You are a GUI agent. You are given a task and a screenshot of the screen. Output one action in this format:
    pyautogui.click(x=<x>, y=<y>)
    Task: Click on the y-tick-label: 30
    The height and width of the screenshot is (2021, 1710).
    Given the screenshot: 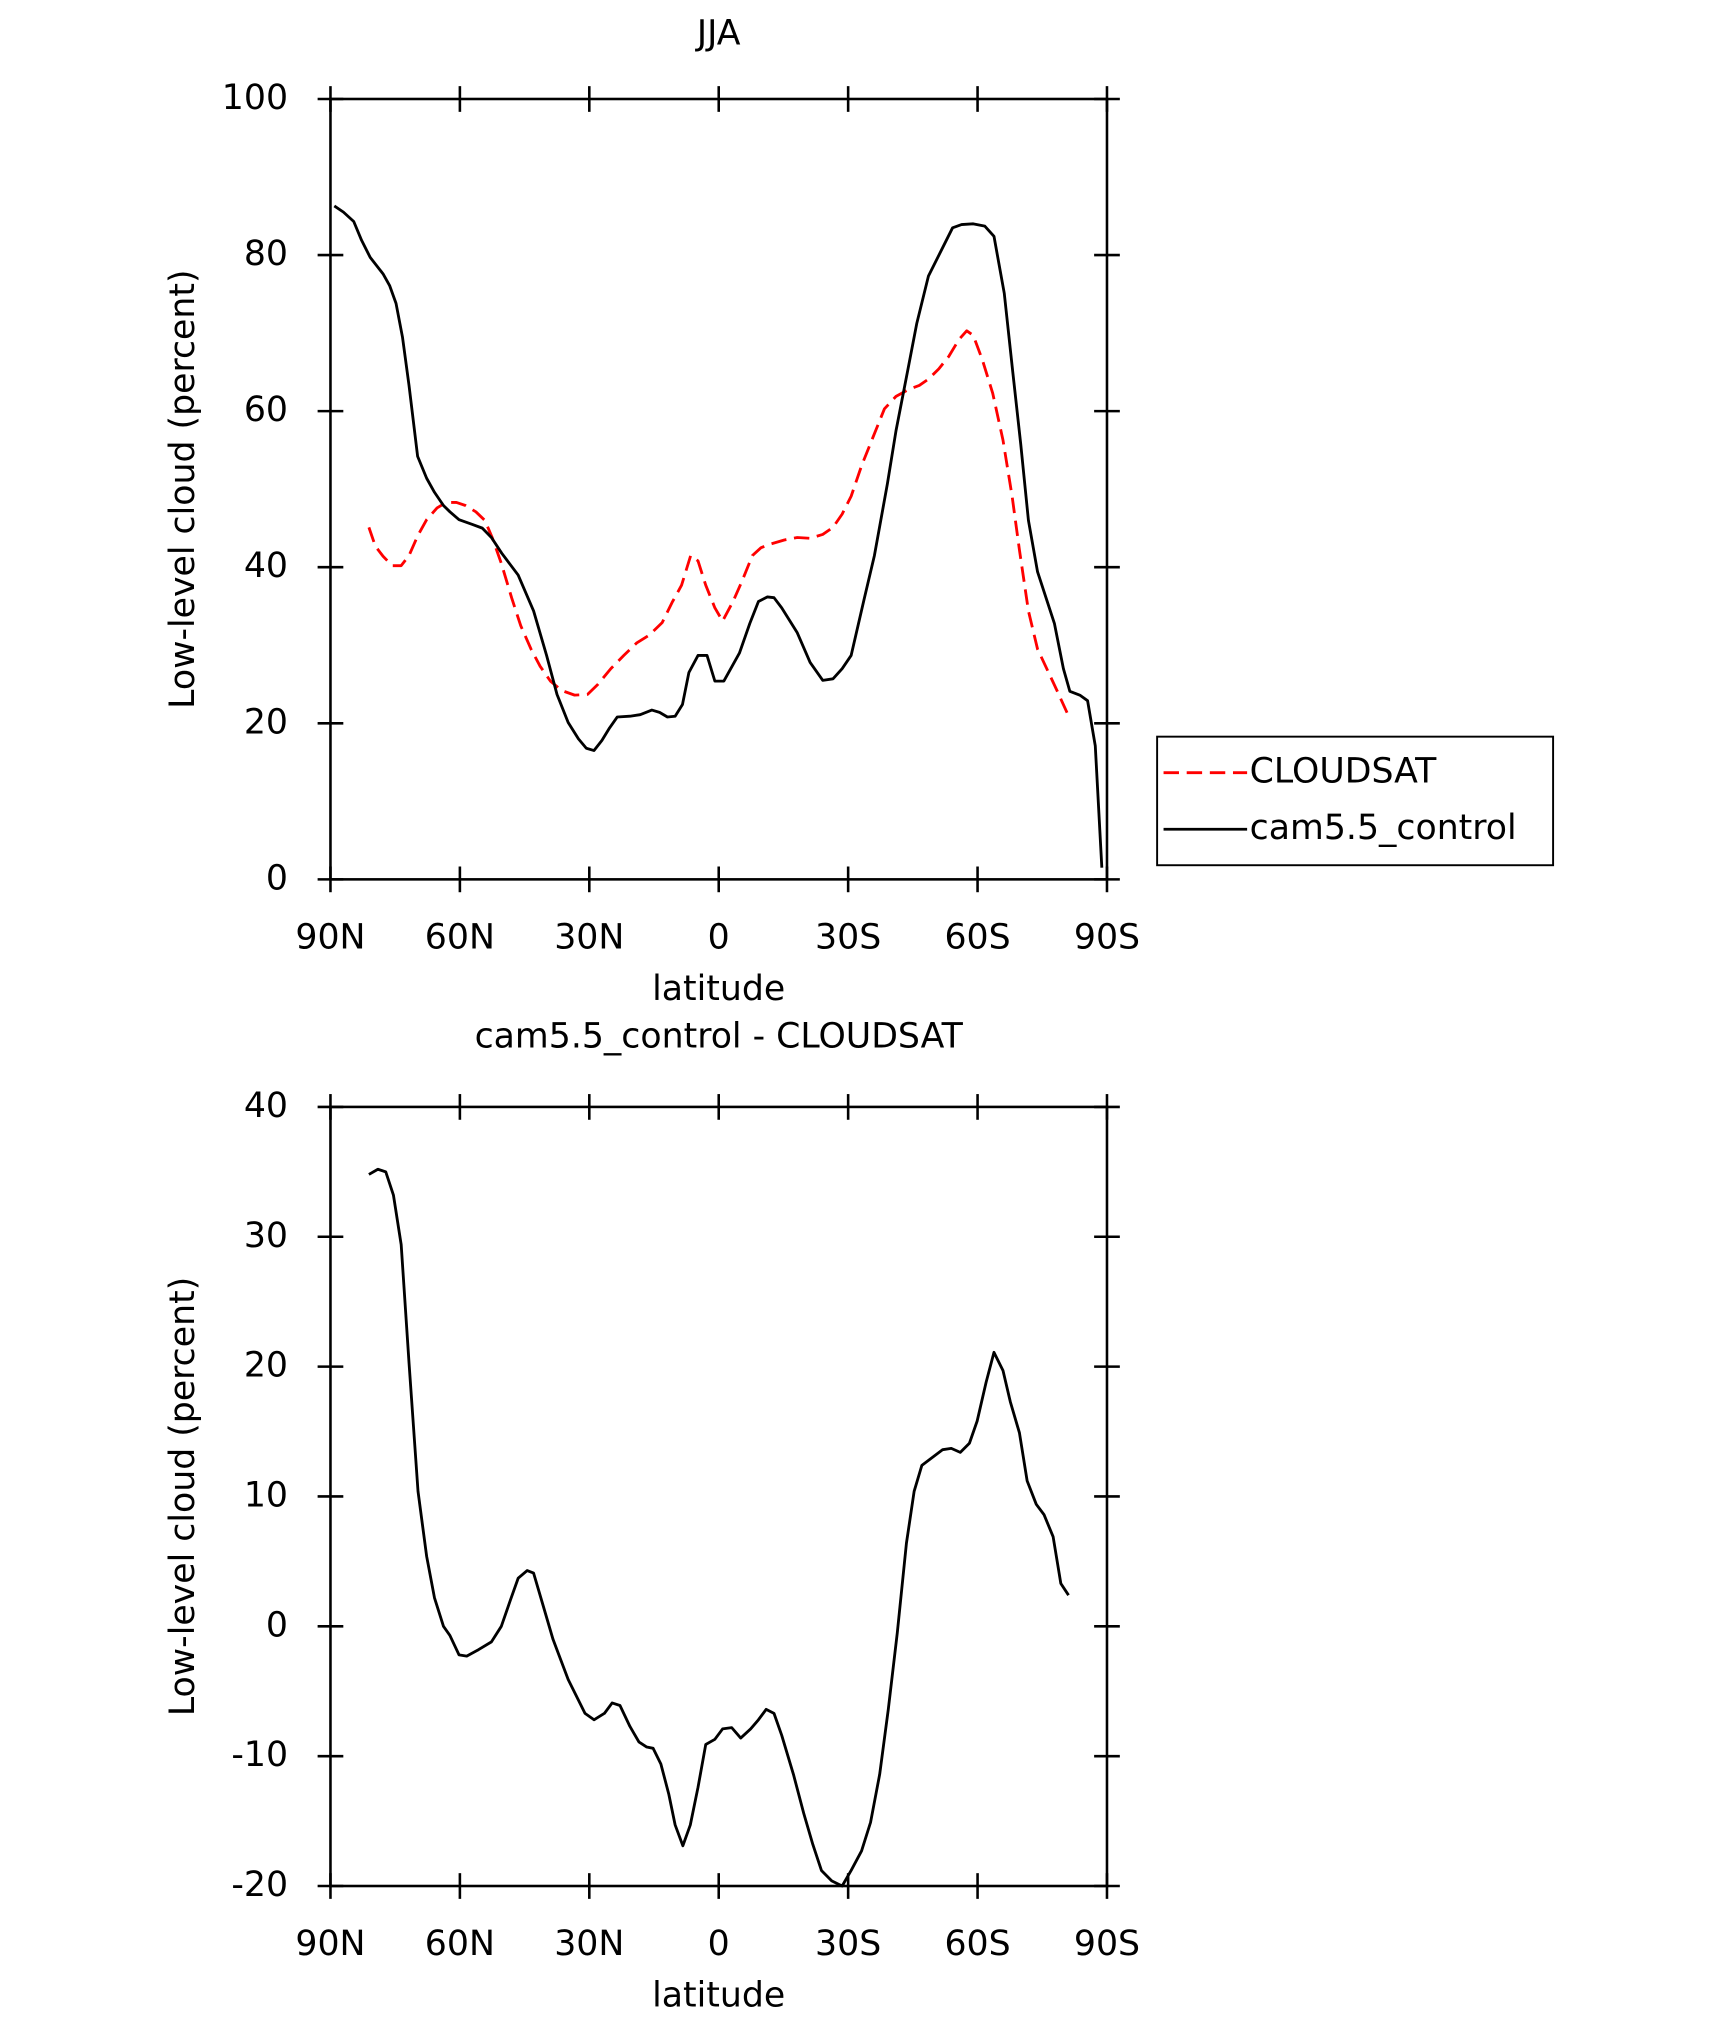 What is the action you would take?
    pyautogui.click(x=266, y=1236)
    